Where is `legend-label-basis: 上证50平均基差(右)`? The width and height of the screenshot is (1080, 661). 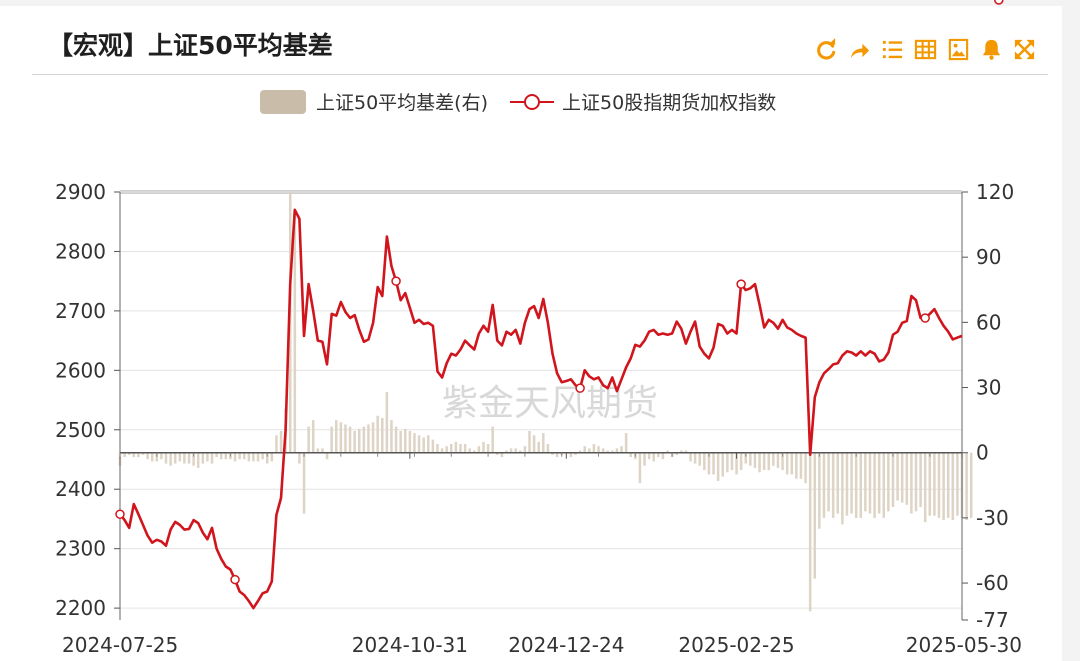 legend-label-basis: 上证50平均基差(右) is located at coordinates (402, 103).